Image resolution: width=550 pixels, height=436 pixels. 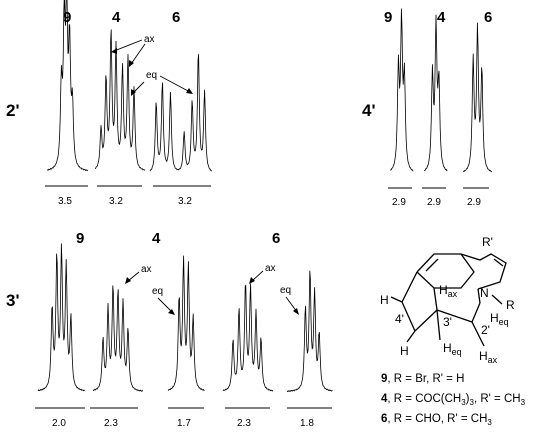 What do you see at coordinates (65, 201) in the screenshot?
I see `scale-2prime-9: 3.5` at bounding box center [65, 201].